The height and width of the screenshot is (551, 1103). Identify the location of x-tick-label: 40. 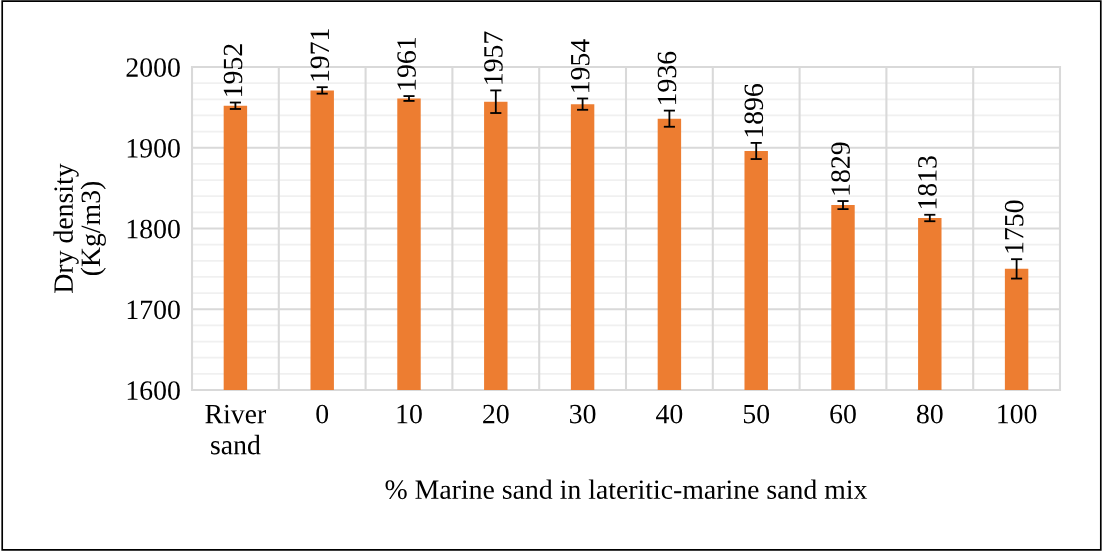
(669, 414).